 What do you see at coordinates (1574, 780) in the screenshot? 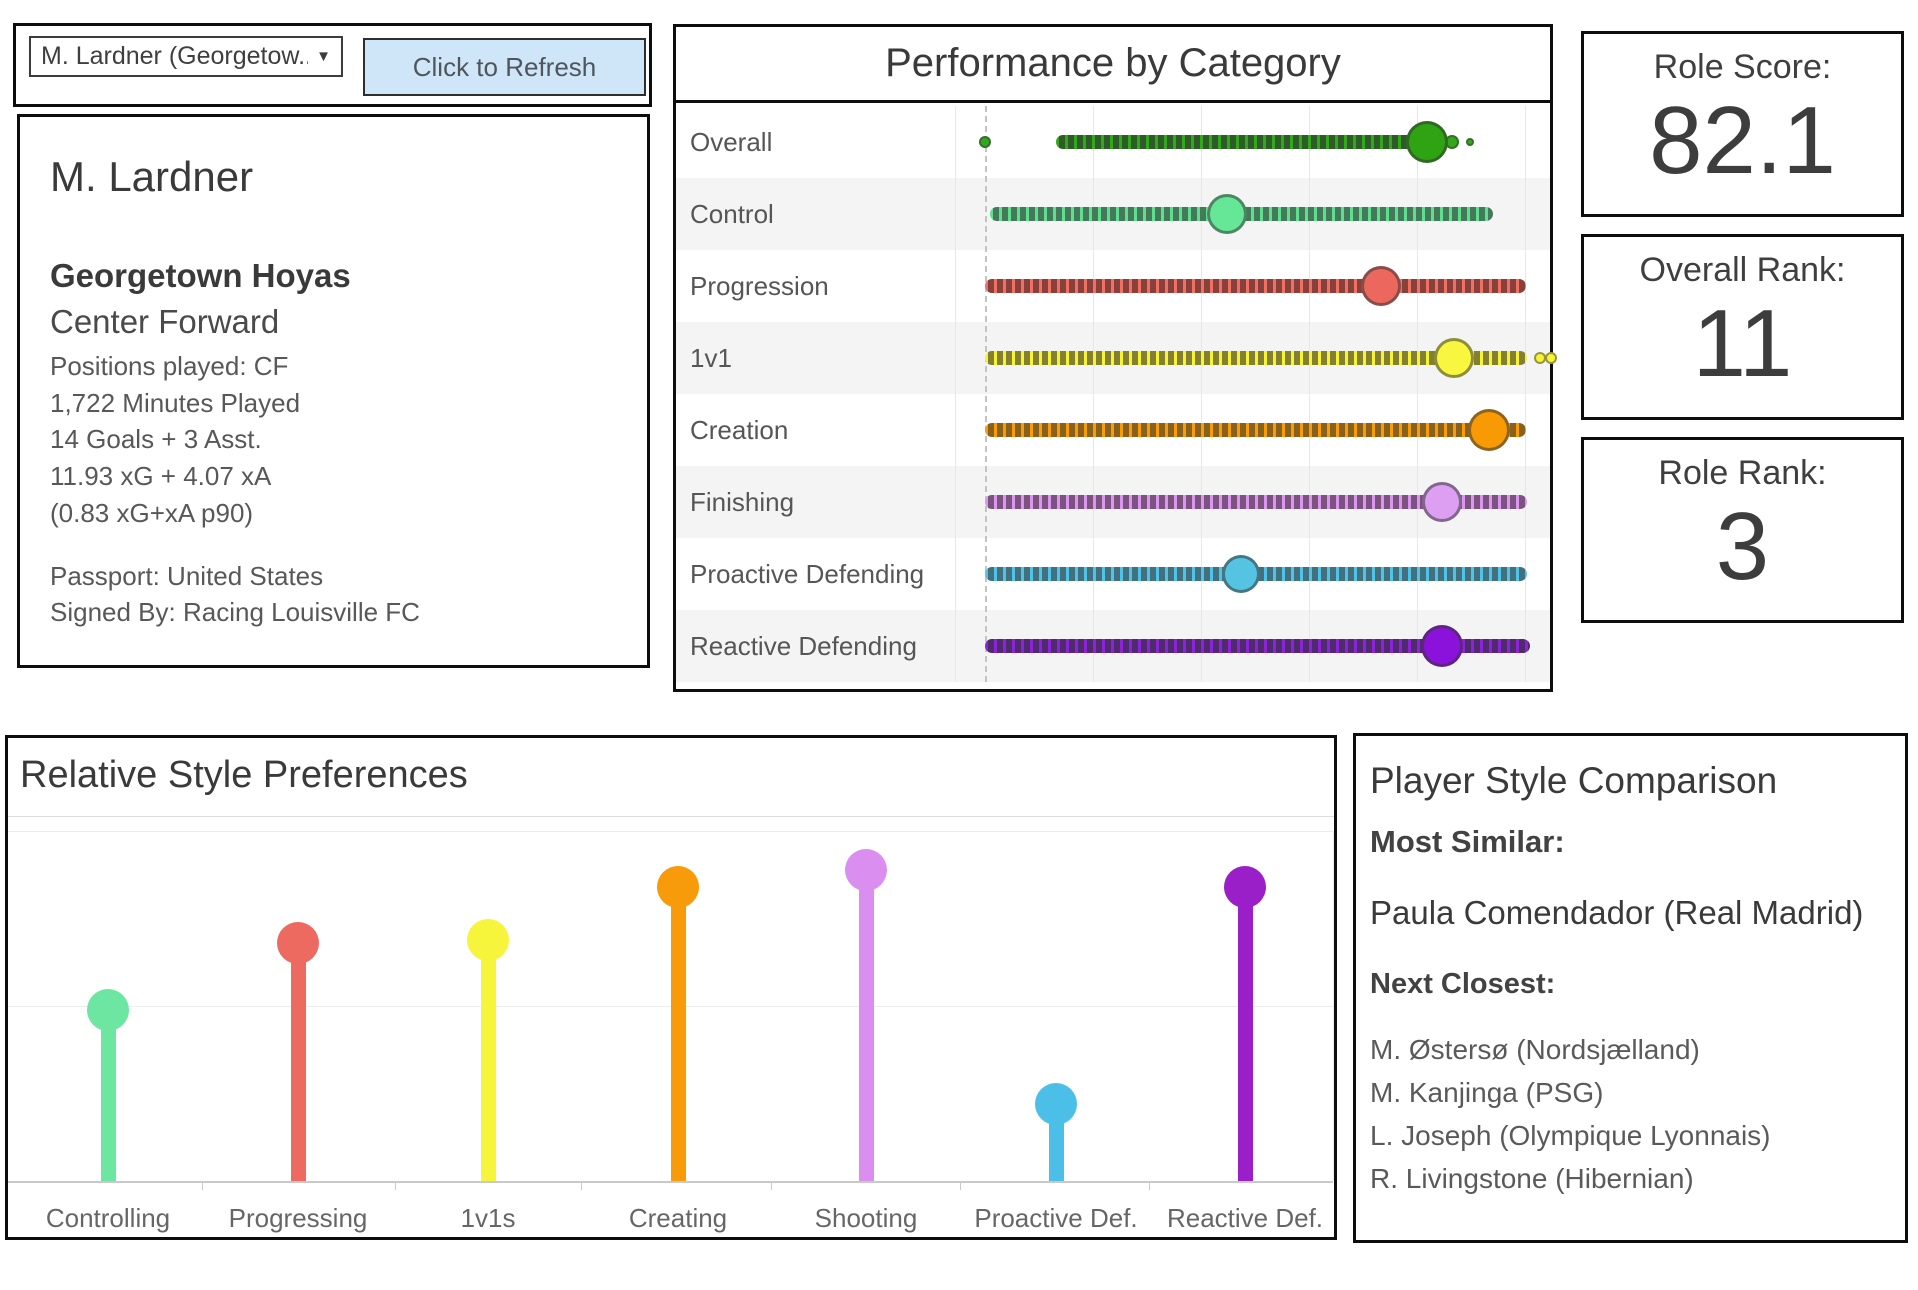
I see `comparison-title: Player Style Comparison` at bounding box center [1574, 780].